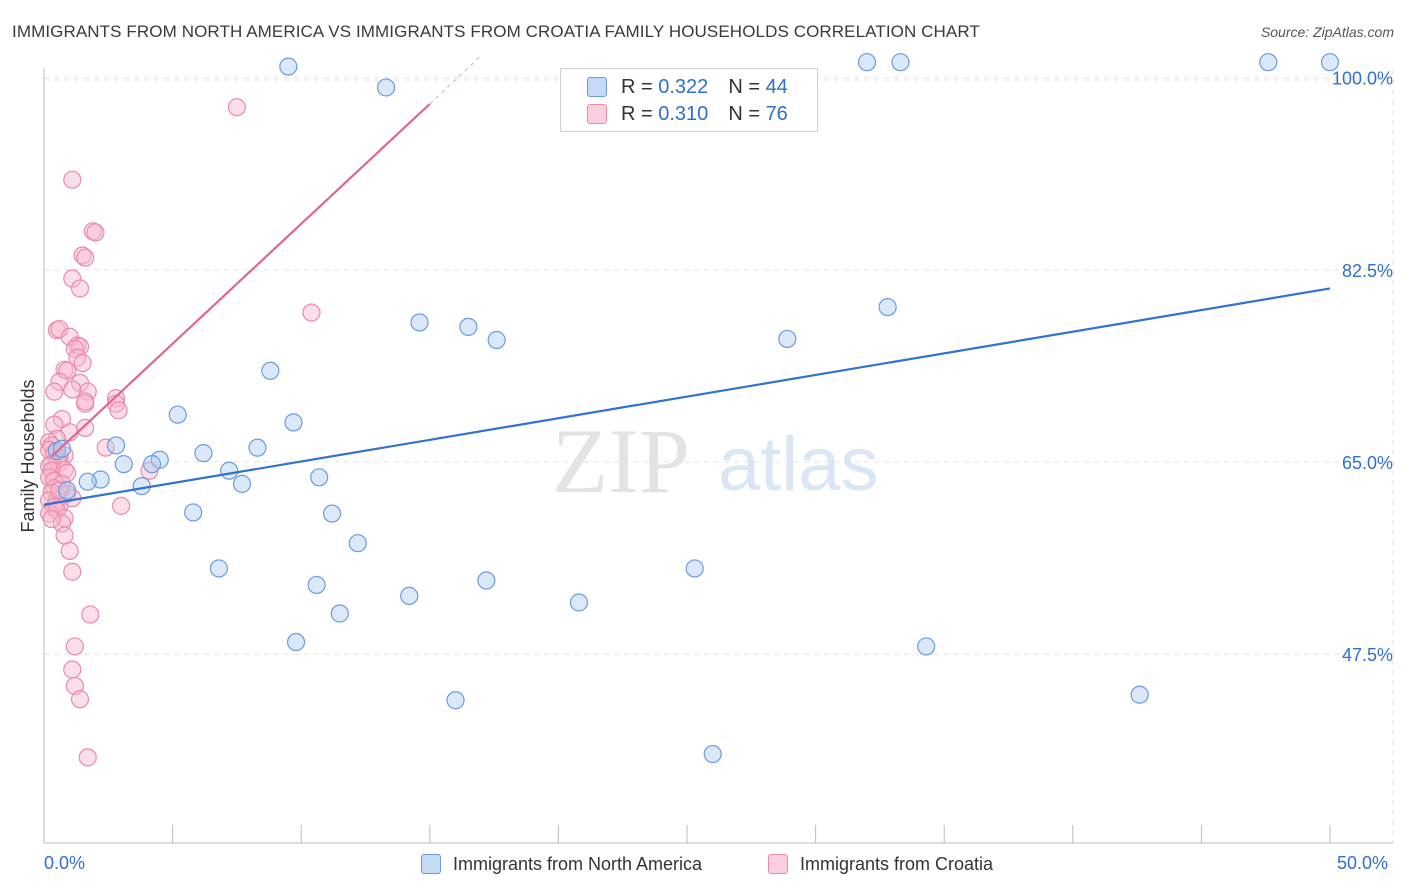 This screenshot has height=892, width=1406. Describe the element at coordinates (455, 80) in the screenshot. I see `croatia-trend-extension` at that location.